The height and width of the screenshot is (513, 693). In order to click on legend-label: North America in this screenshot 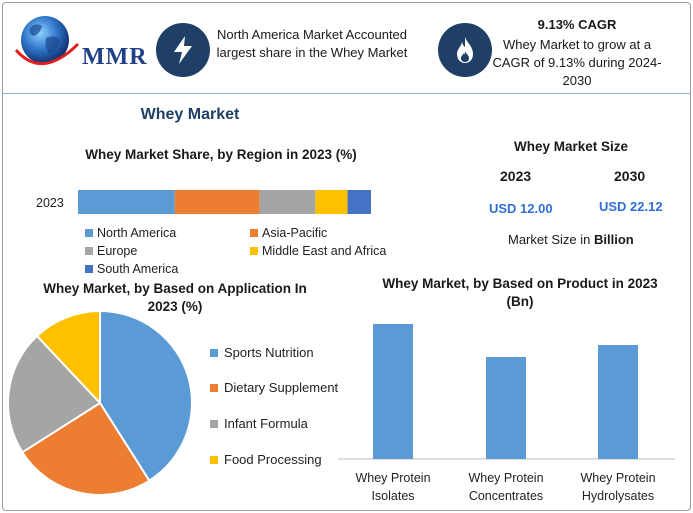, I will do `click(137, 233)`.